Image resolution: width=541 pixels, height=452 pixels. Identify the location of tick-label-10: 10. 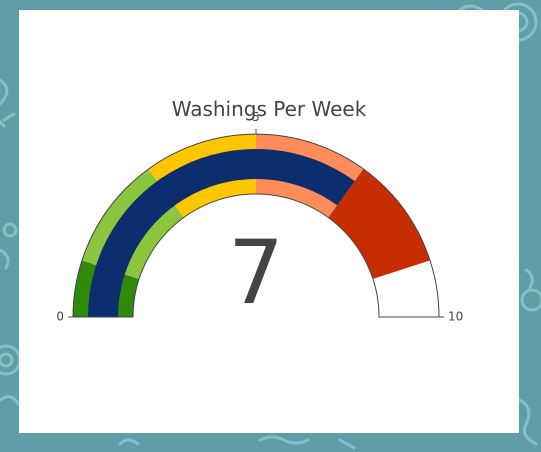
(455, 317).